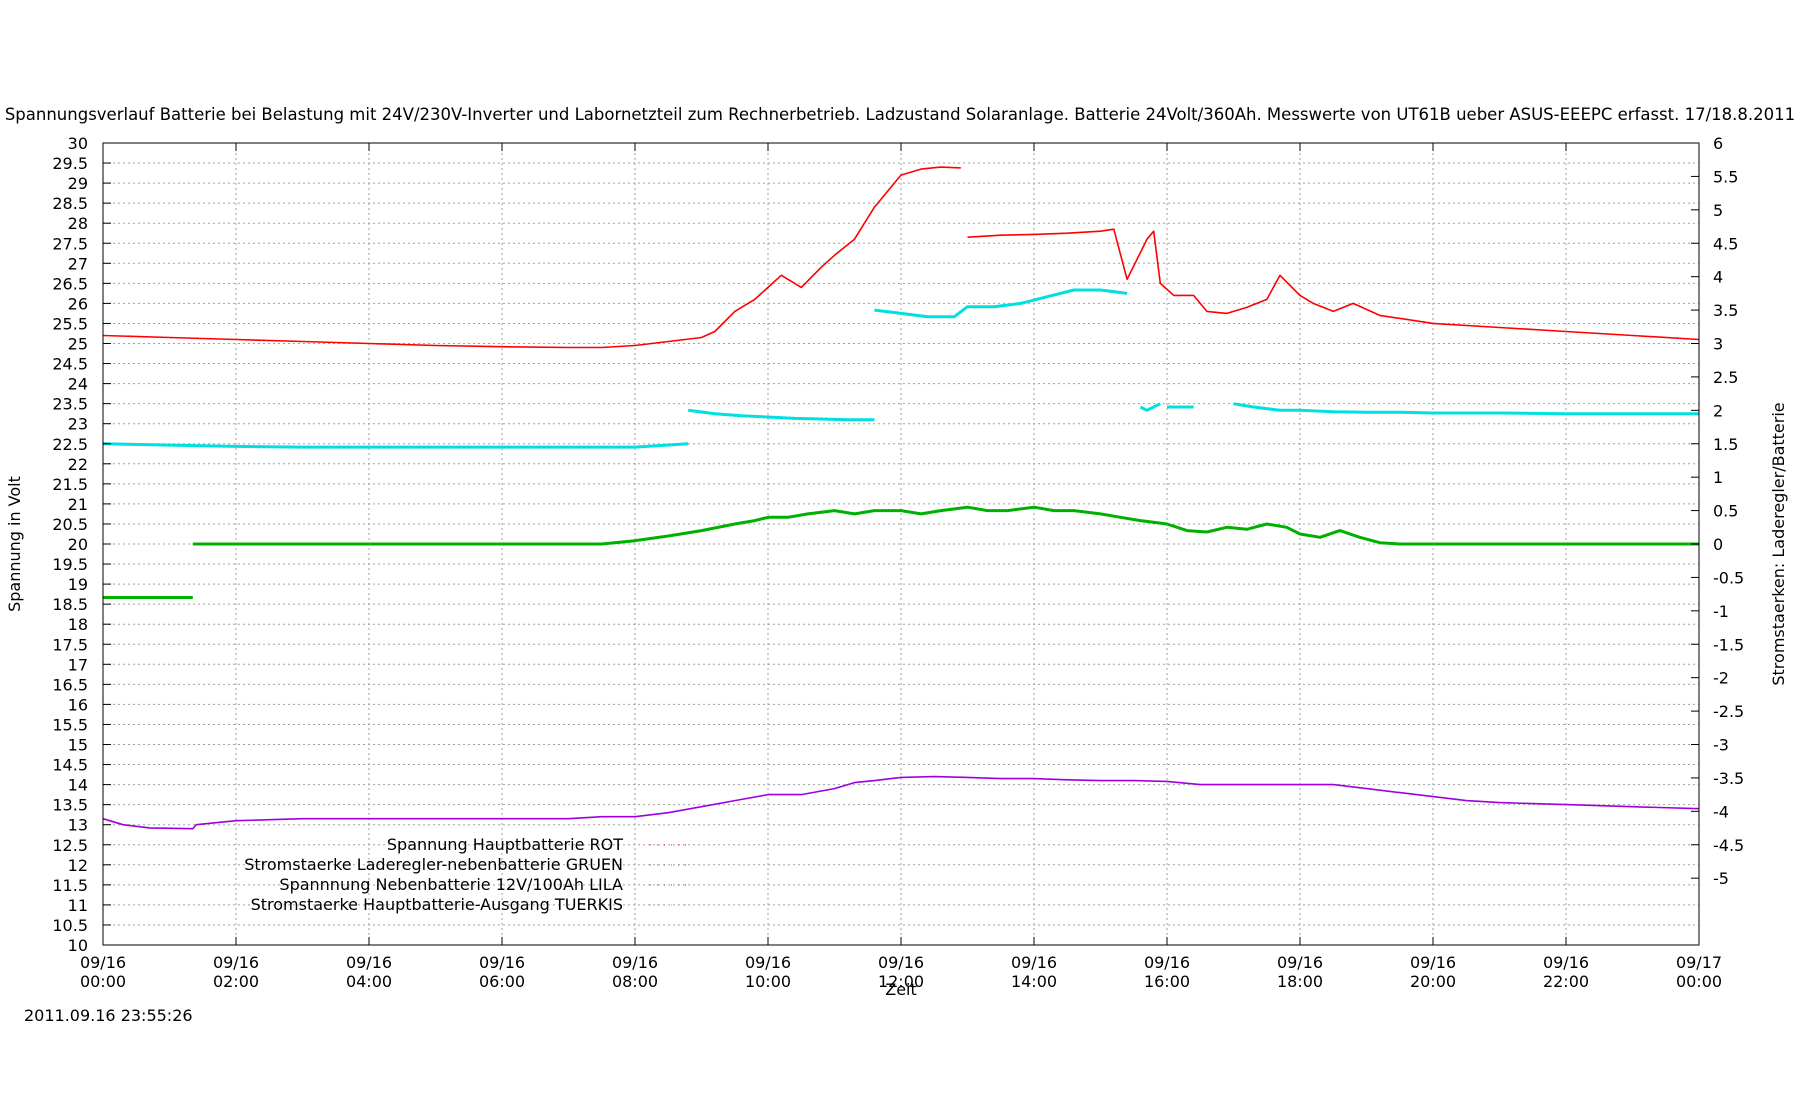 This screenshot has width=1800, height=1100. What do you see at coordinates (70, 845) in the screenshot?
I see `y-tick-label: 12.5` at bounding box center [70, 845].